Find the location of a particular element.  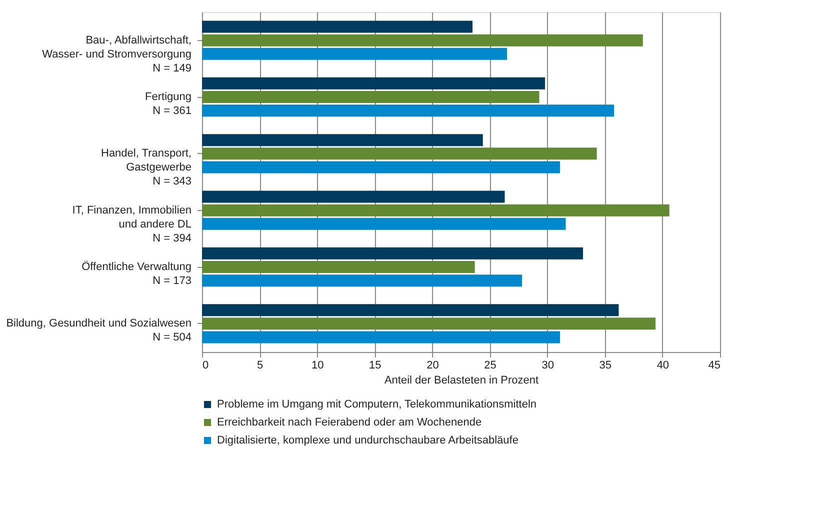

x-tick-label: 20 is located at coordinates (432, 366).